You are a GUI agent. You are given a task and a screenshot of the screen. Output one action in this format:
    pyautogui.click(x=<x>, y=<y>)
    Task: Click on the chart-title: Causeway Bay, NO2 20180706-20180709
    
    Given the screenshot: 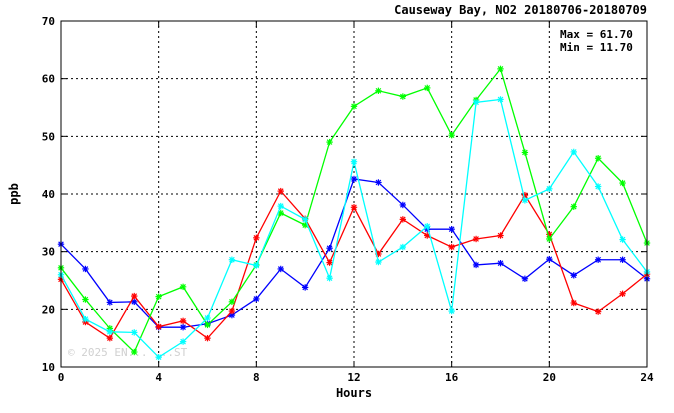 What is the action you would take?
    pyautogui.click(x=520, y=10)
    